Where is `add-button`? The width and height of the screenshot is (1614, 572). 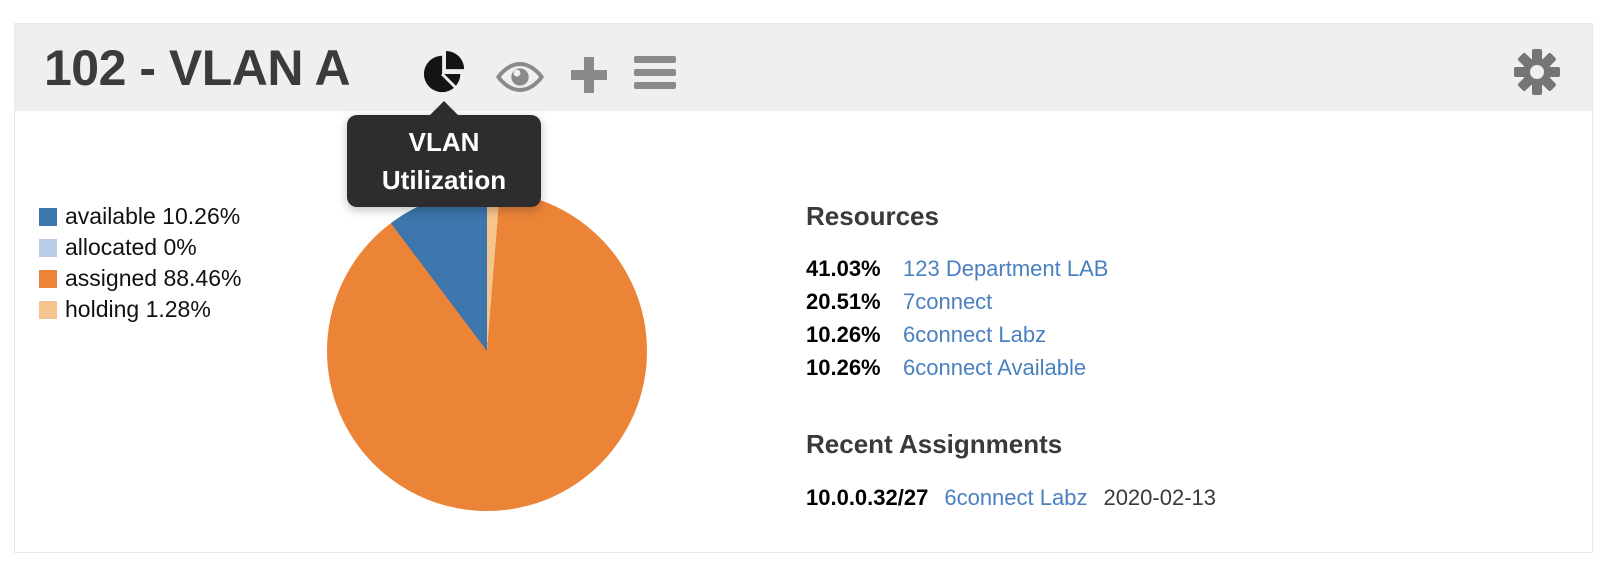 add-button is located at coordinates (589, 75).